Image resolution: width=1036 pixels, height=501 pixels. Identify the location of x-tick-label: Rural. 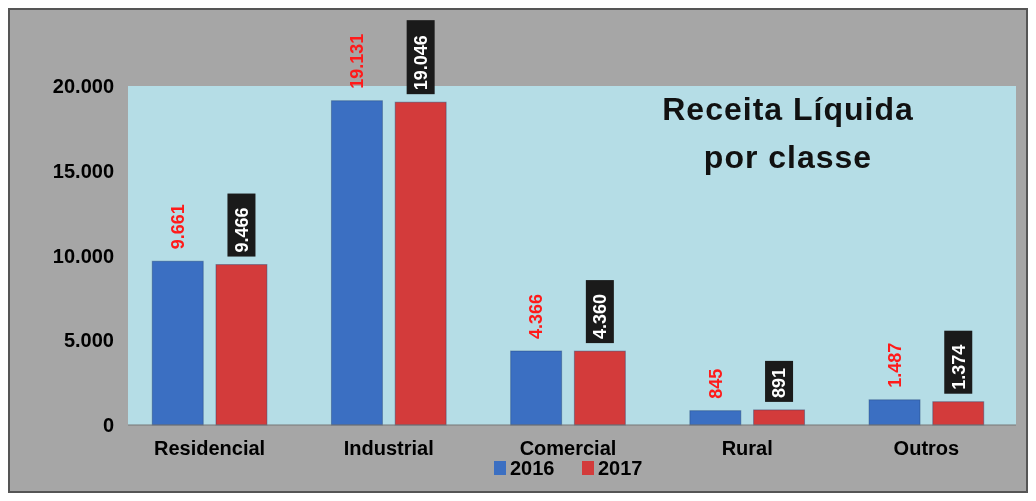
(747, 448).